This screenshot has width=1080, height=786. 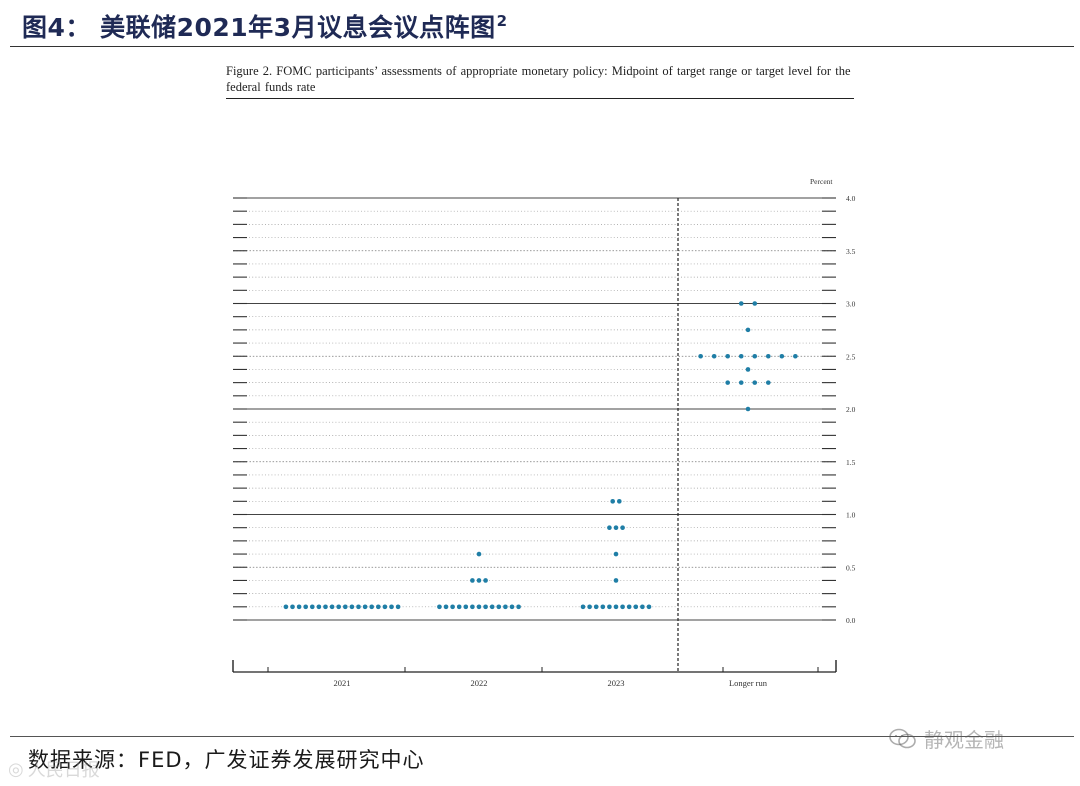 What do you see at coordinates (851, 515) in the screenshot?
I see `y-tick-label: 1.0` at bounding box center [851, 515].